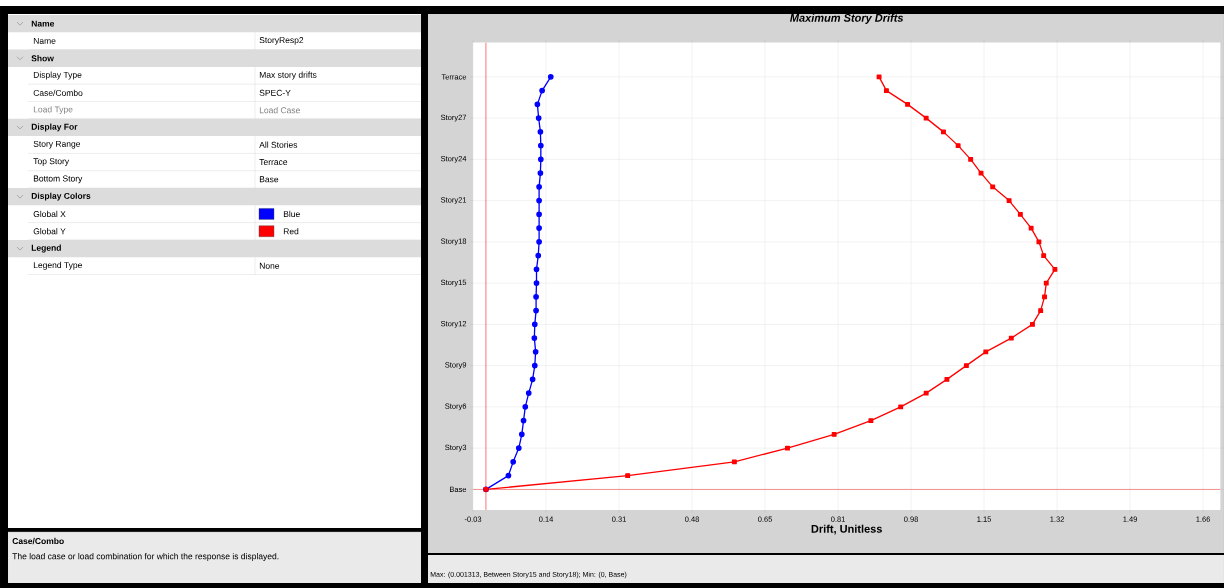  I want to click on text: The load case or load combination for which the response is displayed., so click(145, 557).